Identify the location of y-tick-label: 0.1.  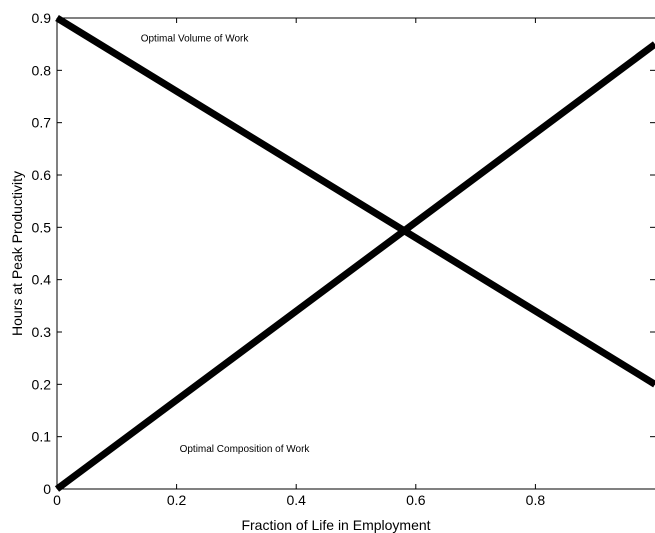
(42, 437).